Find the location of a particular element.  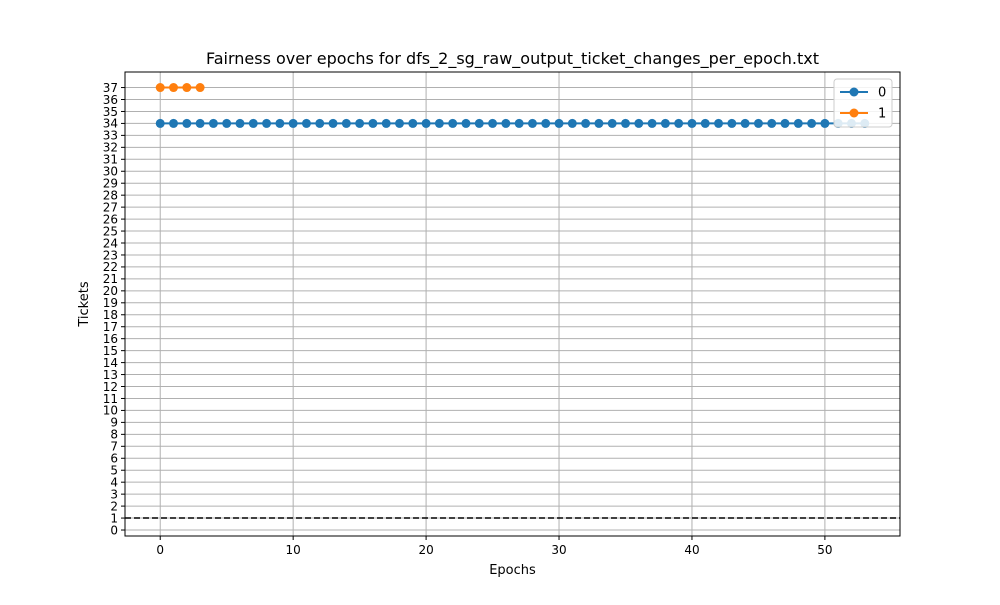

y-tick-label: 28 is located at coordinates (110, 195).